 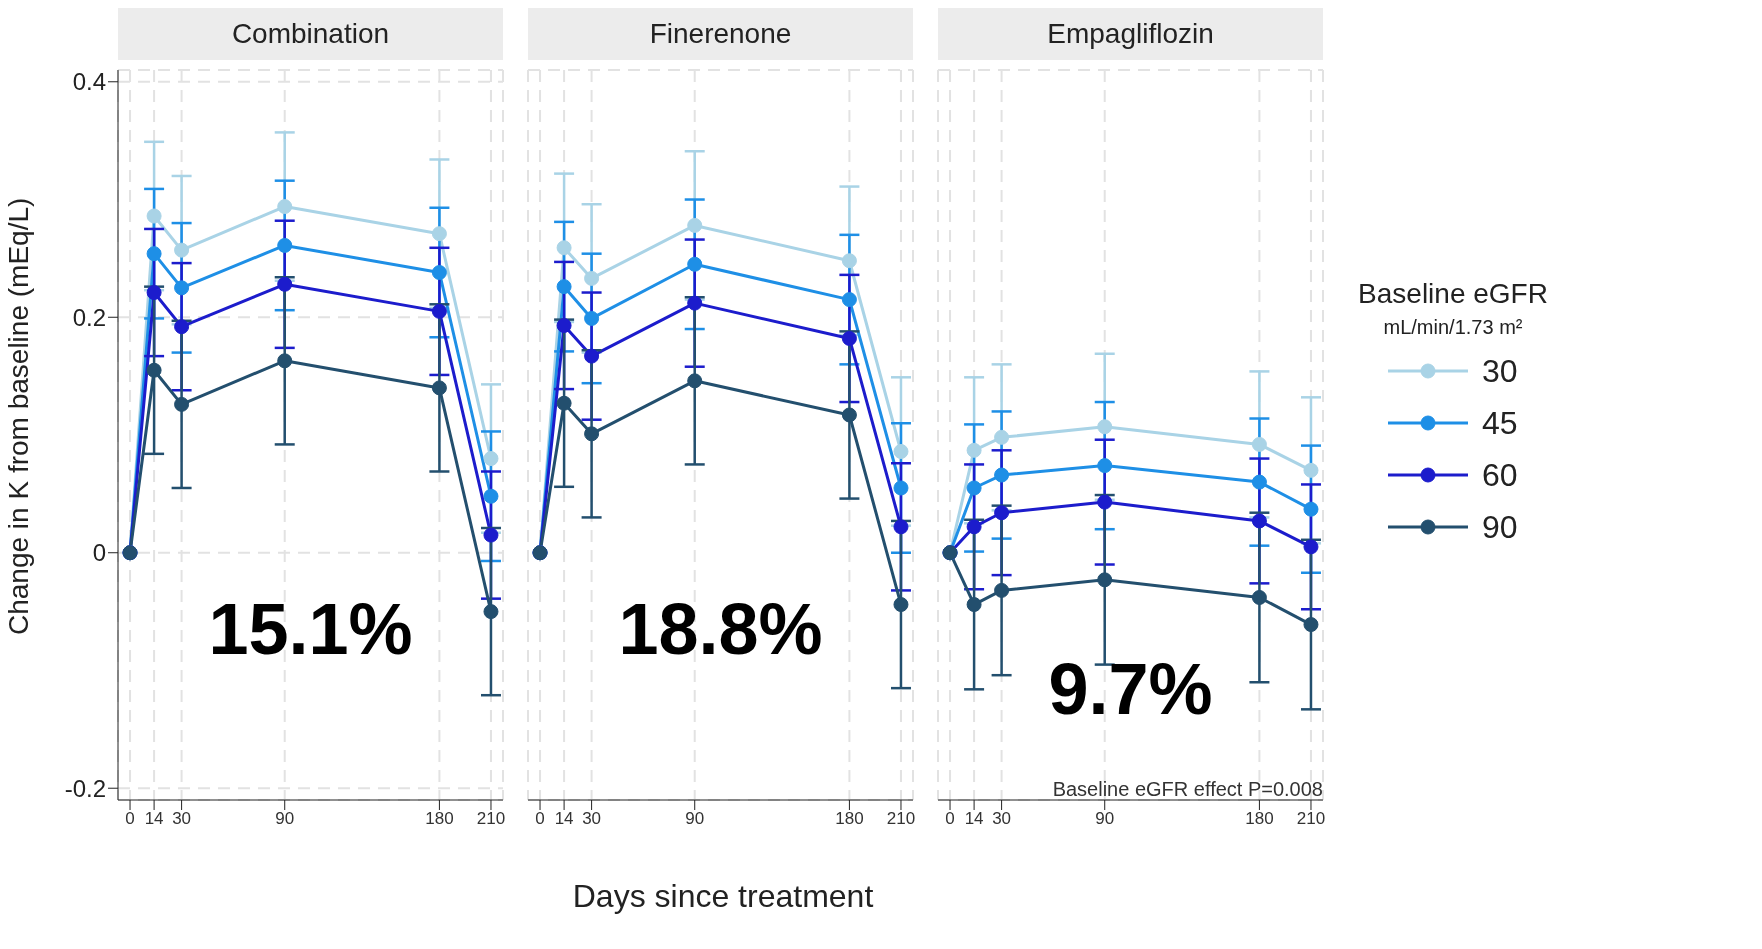 What do you see at coordinates (18, 416) in the screenshot?
I see `y-axis-title: Change in K from baseline (mEq/L)` at bounding box center [18, 416].